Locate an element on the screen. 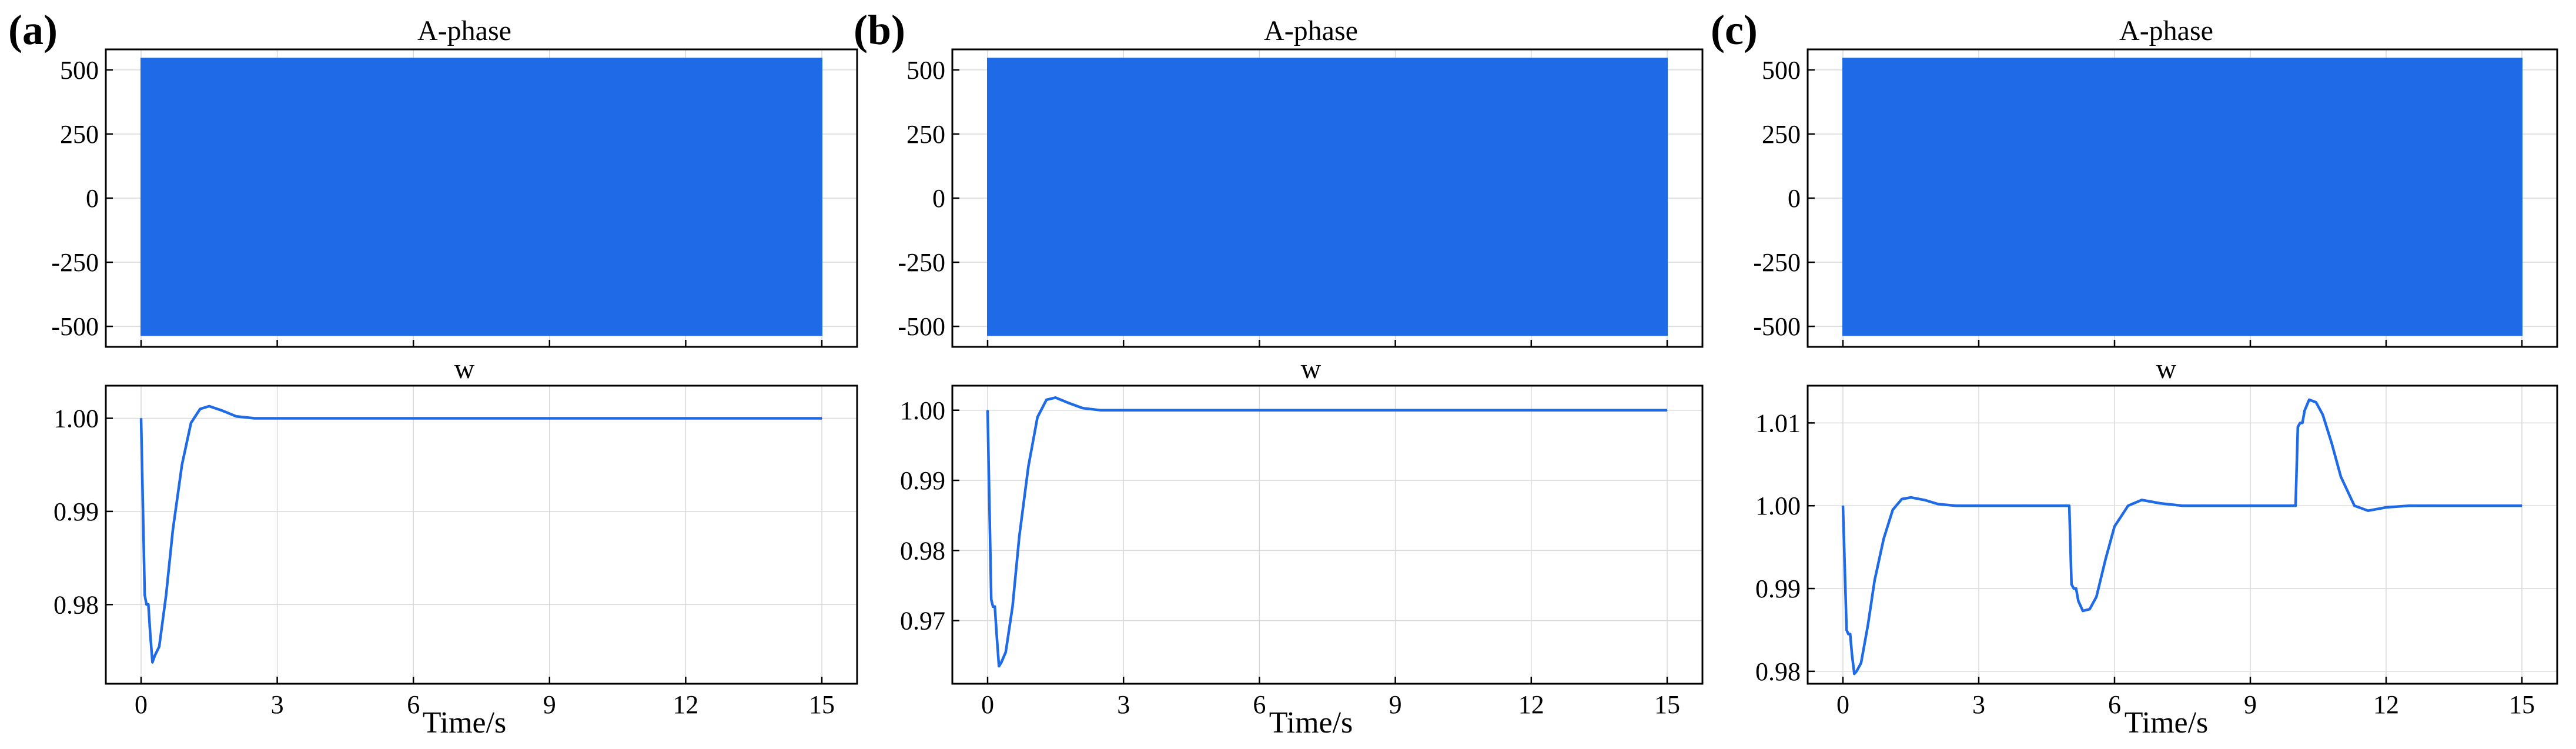 The image size is (2576, 749). subplot-5: 1.01 1.00 0.99 0.98 0 3 6 9 12 15 is located at coordinates (2156, 551).